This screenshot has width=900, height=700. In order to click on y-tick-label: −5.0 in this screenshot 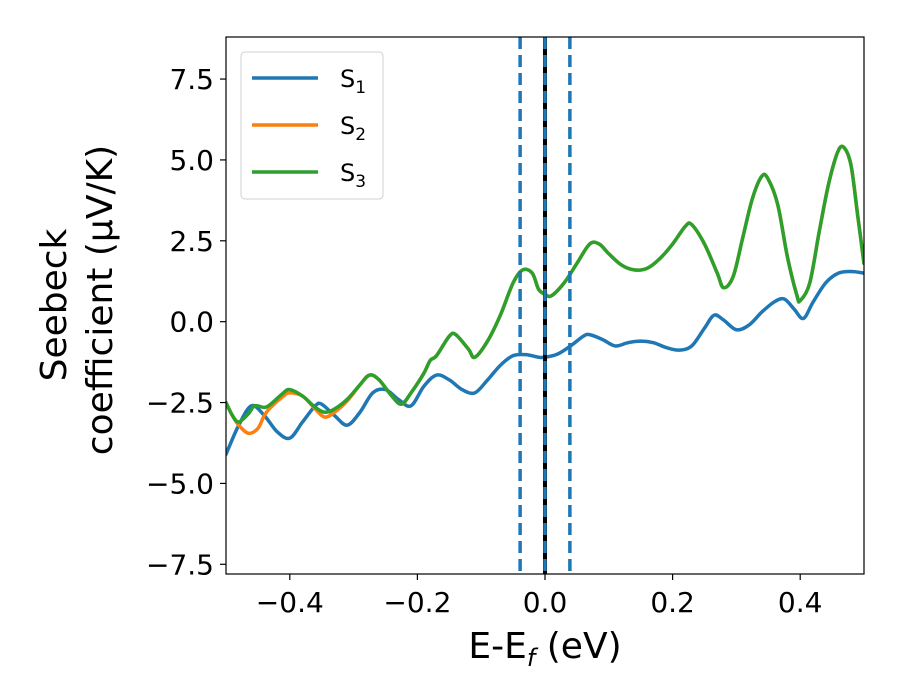, I will do `click(180, 483)`.